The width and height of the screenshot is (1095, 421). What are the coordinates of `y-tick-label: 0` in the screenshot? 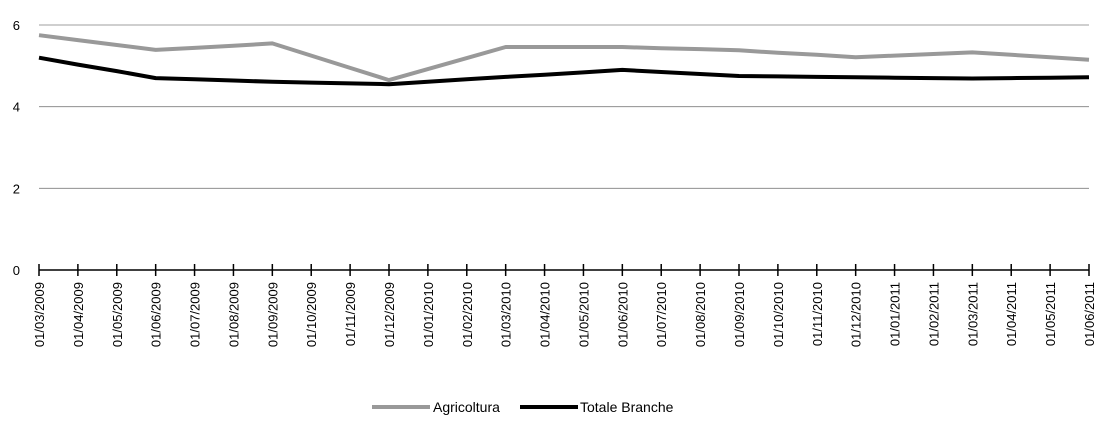 It's located at (16, 270).